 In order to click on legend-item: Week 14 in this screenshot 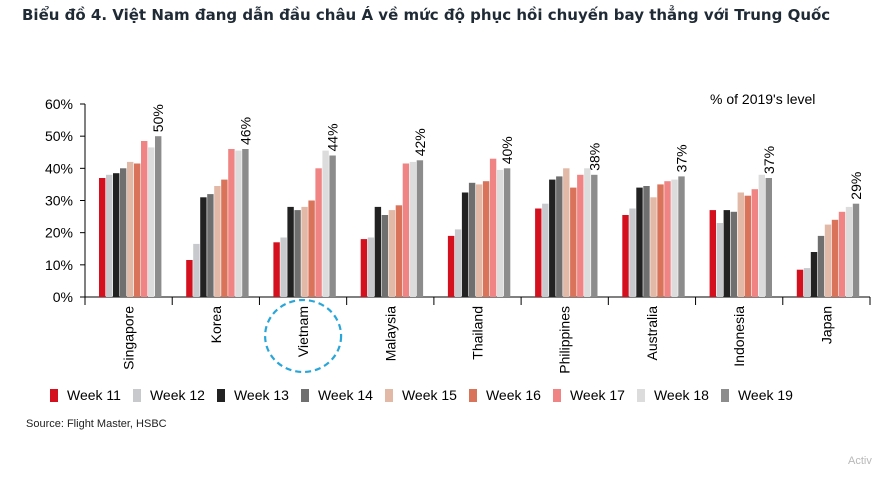, I will do `click(336, 395)`.